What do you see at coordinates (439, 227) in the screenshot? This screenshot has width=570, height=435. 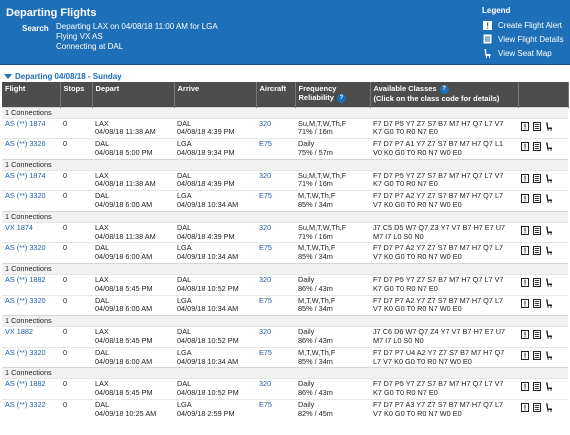 I see `class-codes-link: J7 C5 D5 W7 Q7 Z3 Y7 V7 B7 H7 E7 U7` at bounding box center [439, 227].